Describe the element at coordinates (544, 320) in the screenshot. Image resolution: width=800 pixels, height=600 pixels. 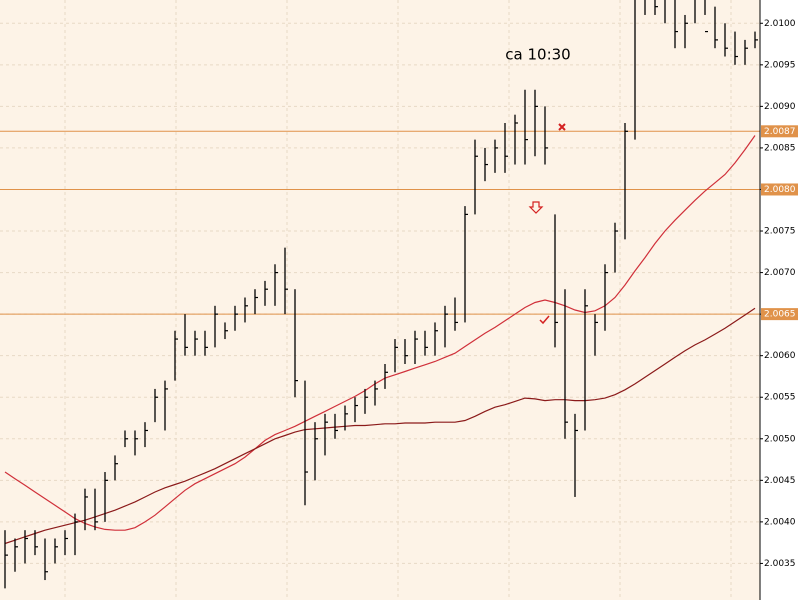
I see `check-icon` at that location.